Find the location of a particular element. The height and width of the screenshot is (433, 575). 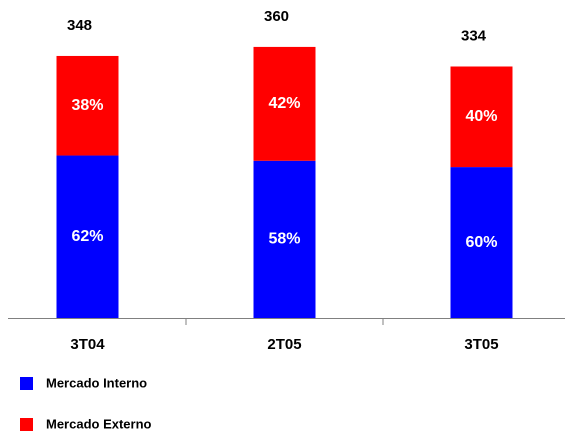

legend-label: Mercado Interno is located at coordinates (96, 382).